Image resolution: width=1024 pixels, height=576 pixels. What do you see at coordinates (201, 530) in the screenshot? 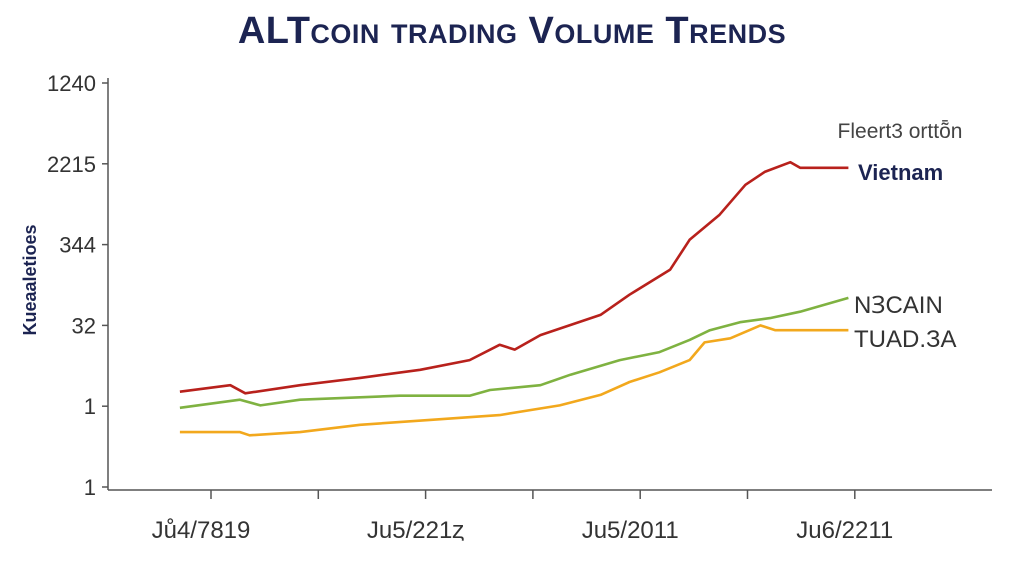
I see `x-tick-label: Jů4/7819` at bounding box center [201, 530].